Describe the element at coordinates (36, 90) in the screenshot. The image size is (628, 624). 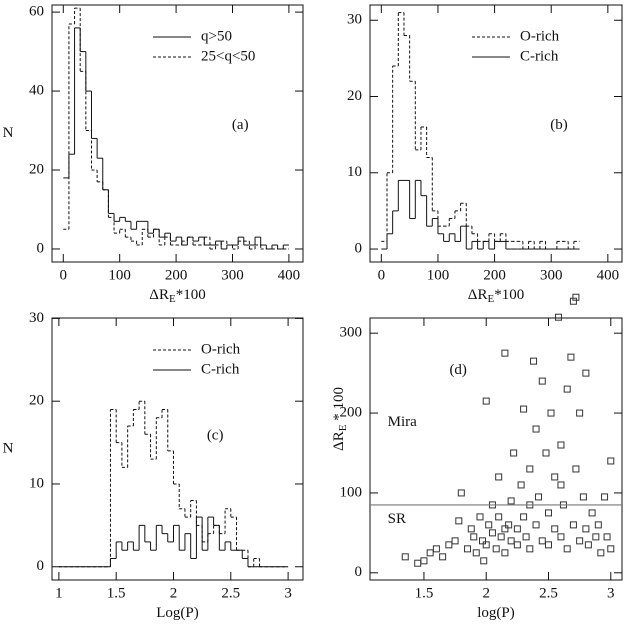
I see `y-tick-label: 40` at that location.